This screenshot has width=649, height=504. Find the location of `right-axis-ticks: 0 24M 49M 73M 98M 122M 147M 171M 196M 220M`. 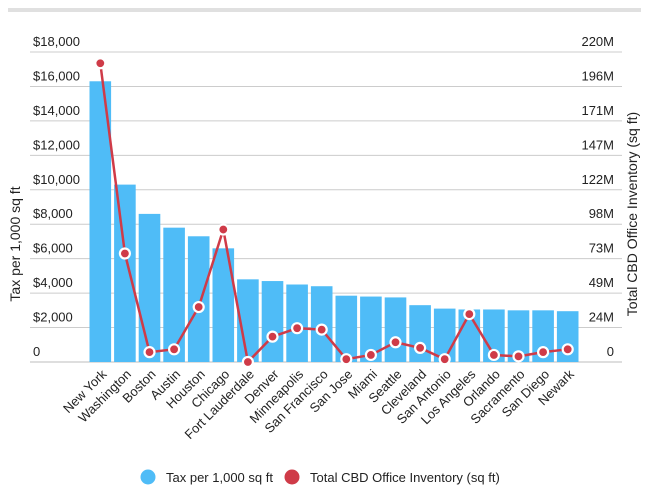

right-axis-ticks: 0 24M 49M 73M 98M 122M 147M 171M 196M 220M is located at coordinates (597, 196).